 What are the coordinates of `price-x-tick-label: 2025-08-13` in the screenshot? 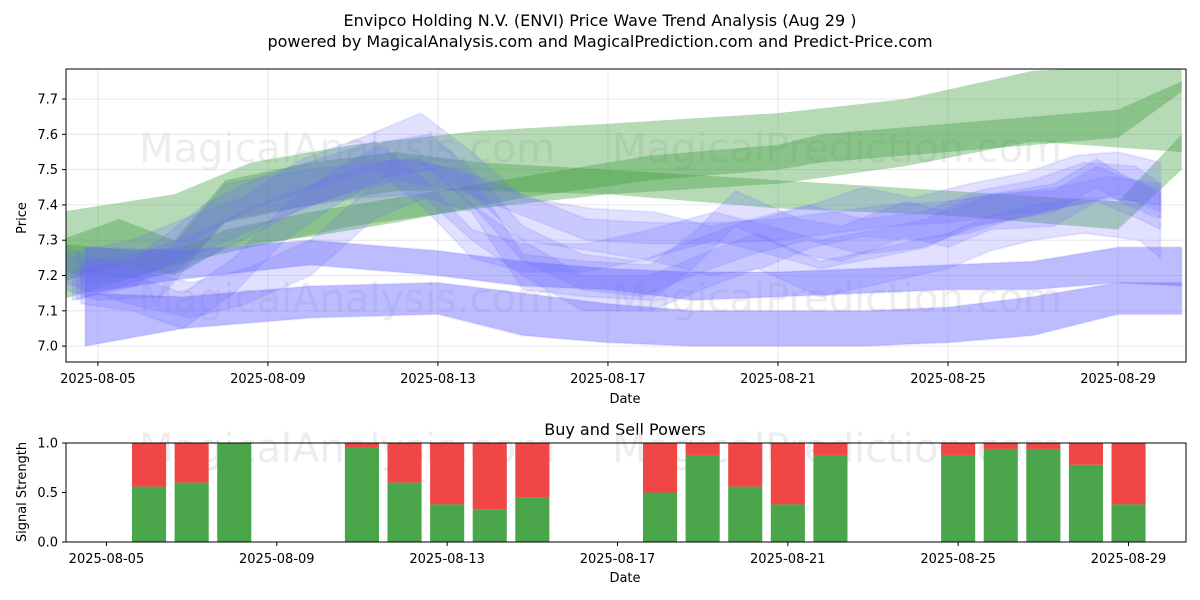 It's located at (438, 379).